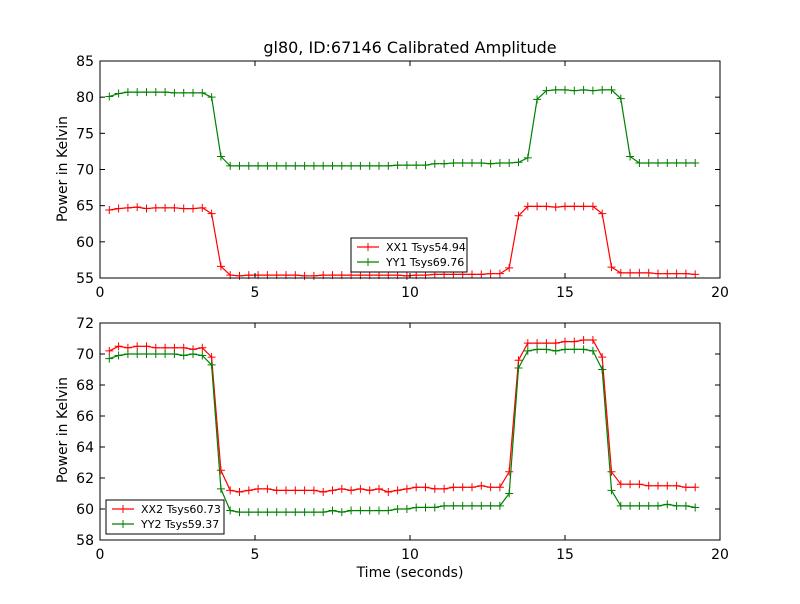 This screenshot has height=604, width=800. Describe the element at coordinates (255, 293) in the screenshot. I see `x-tick-label-0-1: 5` at that location.